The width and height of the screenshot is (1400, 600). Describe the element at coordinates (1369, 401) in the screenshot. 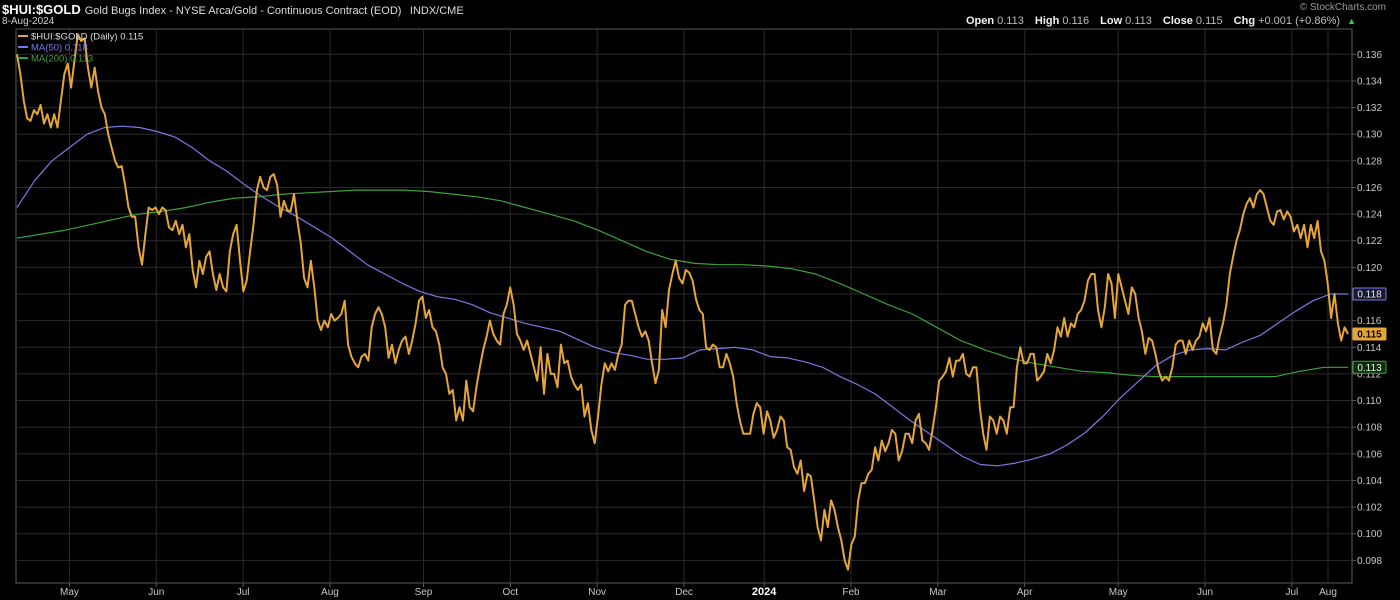

I see `y-tick-label: 0.110` at that location.